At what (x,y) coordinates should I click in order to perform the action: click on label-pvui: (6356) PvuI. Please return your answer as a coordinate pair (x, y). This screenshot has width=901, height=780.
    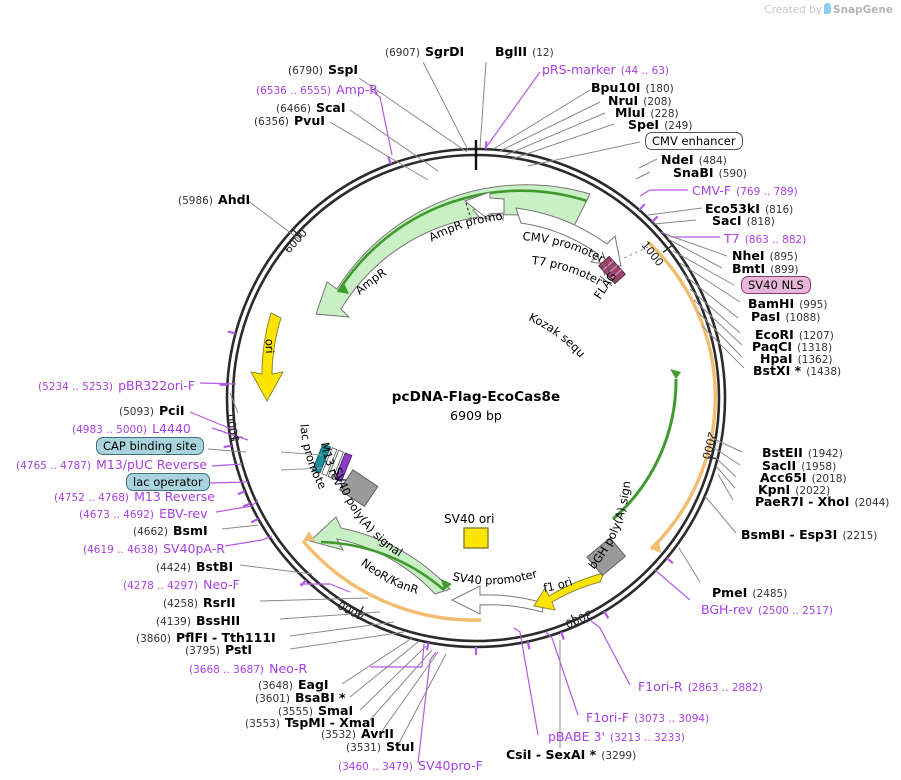
    Looking at the image, I should click on (289, 120).